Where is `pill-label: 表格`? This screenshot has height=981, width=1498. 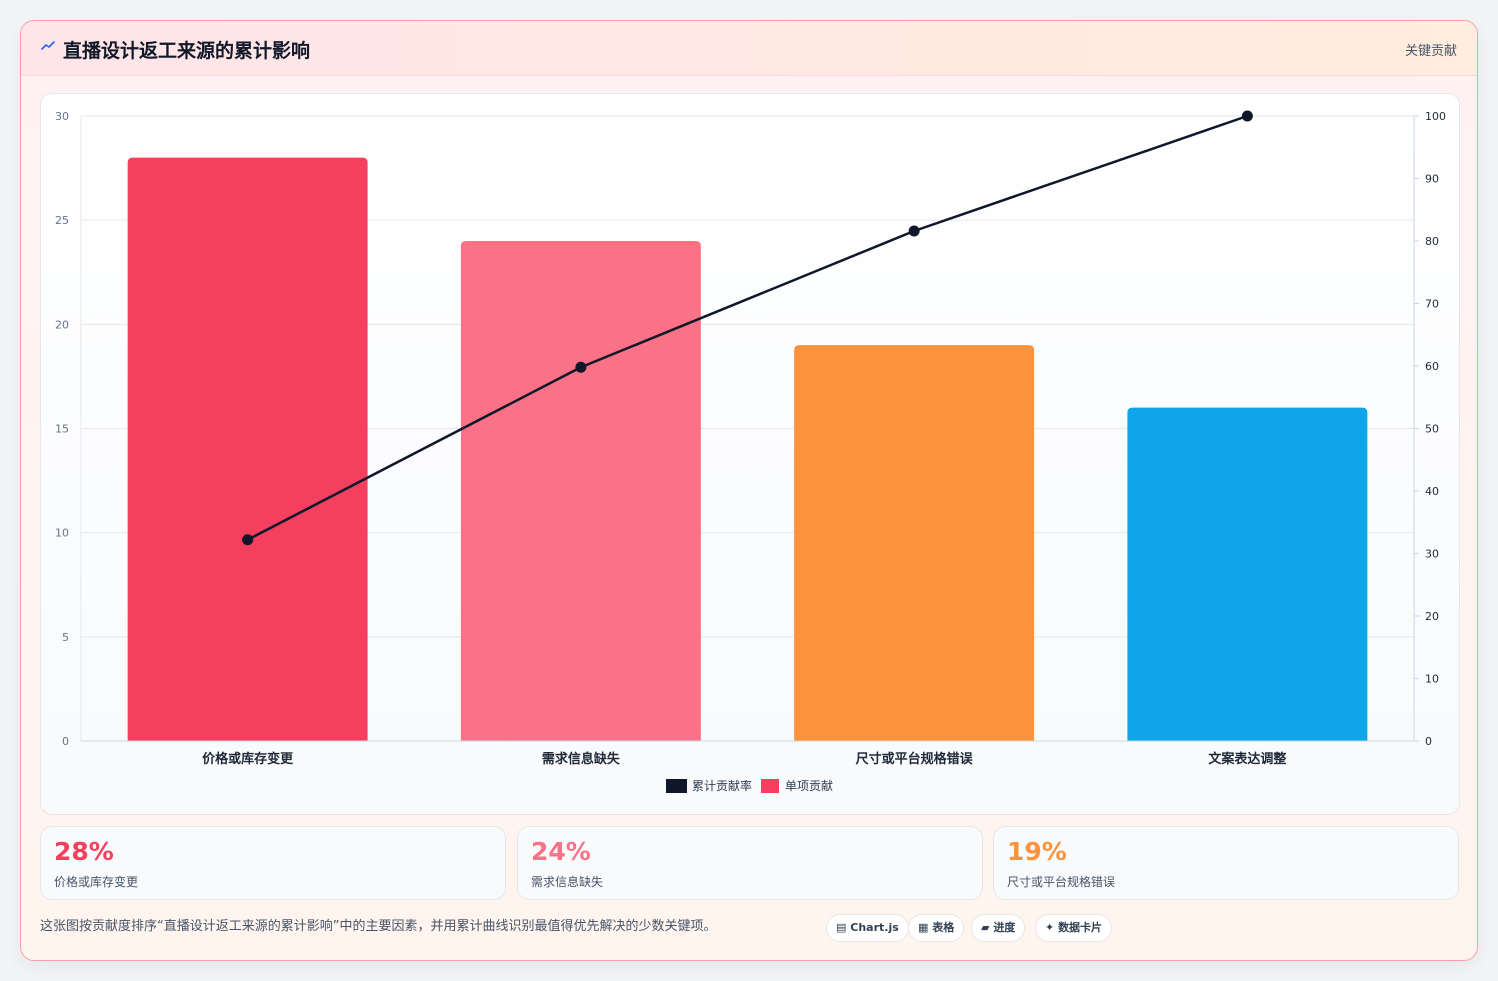 pill-label: 表格 is located at coordinates (943, 927).